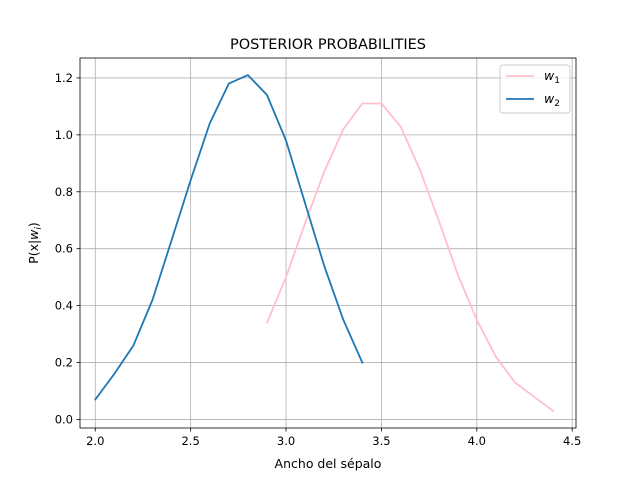 The width and height of the screenshot is (640, 480). What do you see at coordinates (552, 100) in the screenshot?
I see `legend-label-w2: w2` at bounding box center [552, 100].